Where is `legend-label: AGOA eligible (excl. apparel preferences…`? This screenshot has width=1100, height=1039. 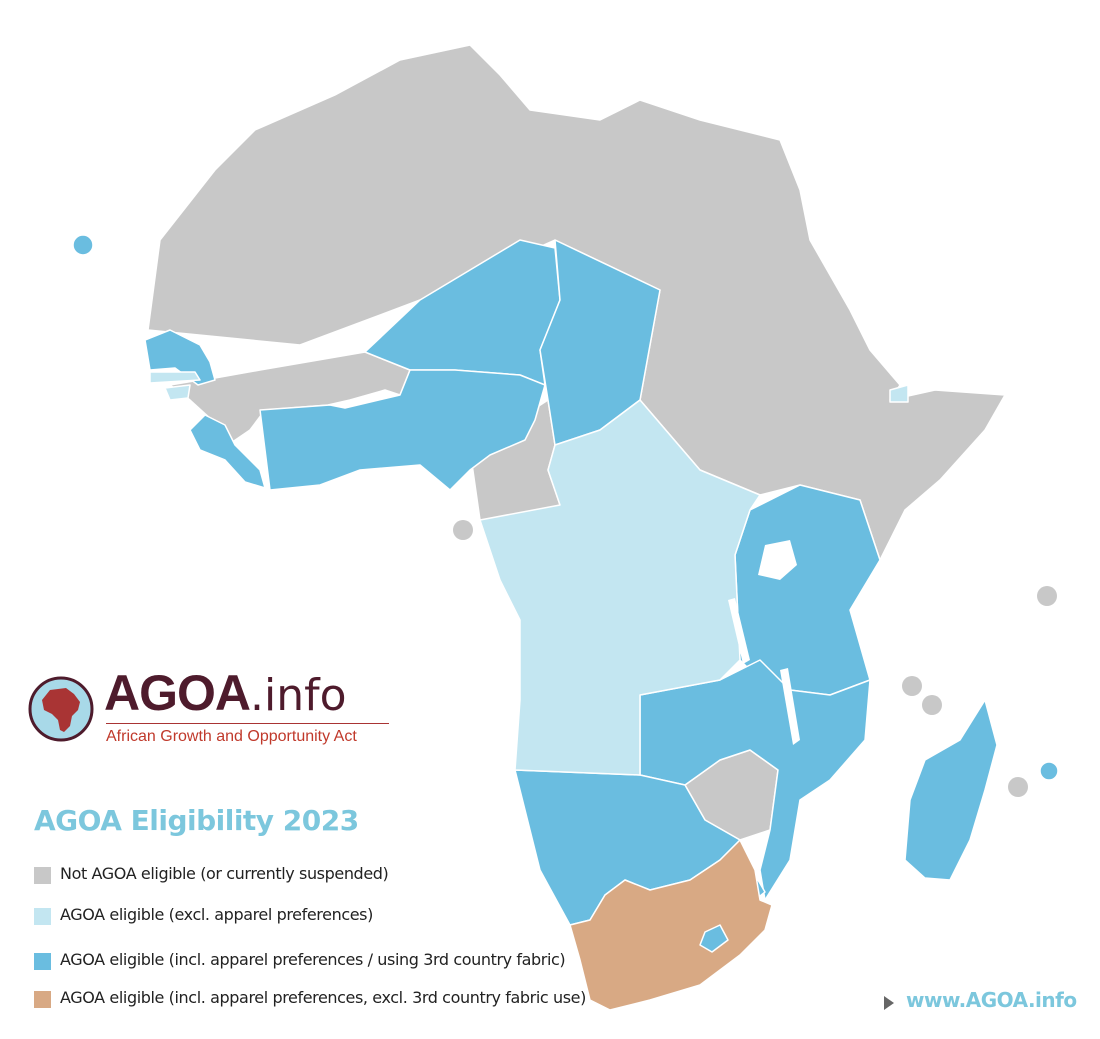 legend-label: AGOA eligible (excl. apparel preferences… is located at coordinates (216, 914).